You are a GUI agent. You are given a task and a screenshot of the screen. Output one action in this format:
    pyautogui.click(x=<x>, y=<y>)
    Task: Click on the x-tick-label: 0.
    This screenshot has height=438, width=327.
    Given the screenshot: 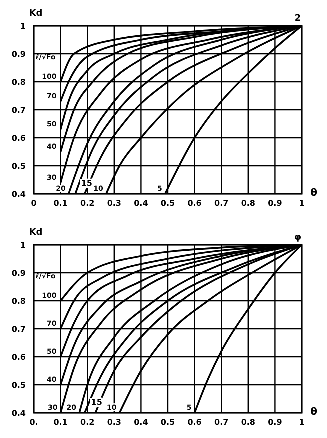 What is the action you would take?
    pyautogui.click(x=34, y=422)
    